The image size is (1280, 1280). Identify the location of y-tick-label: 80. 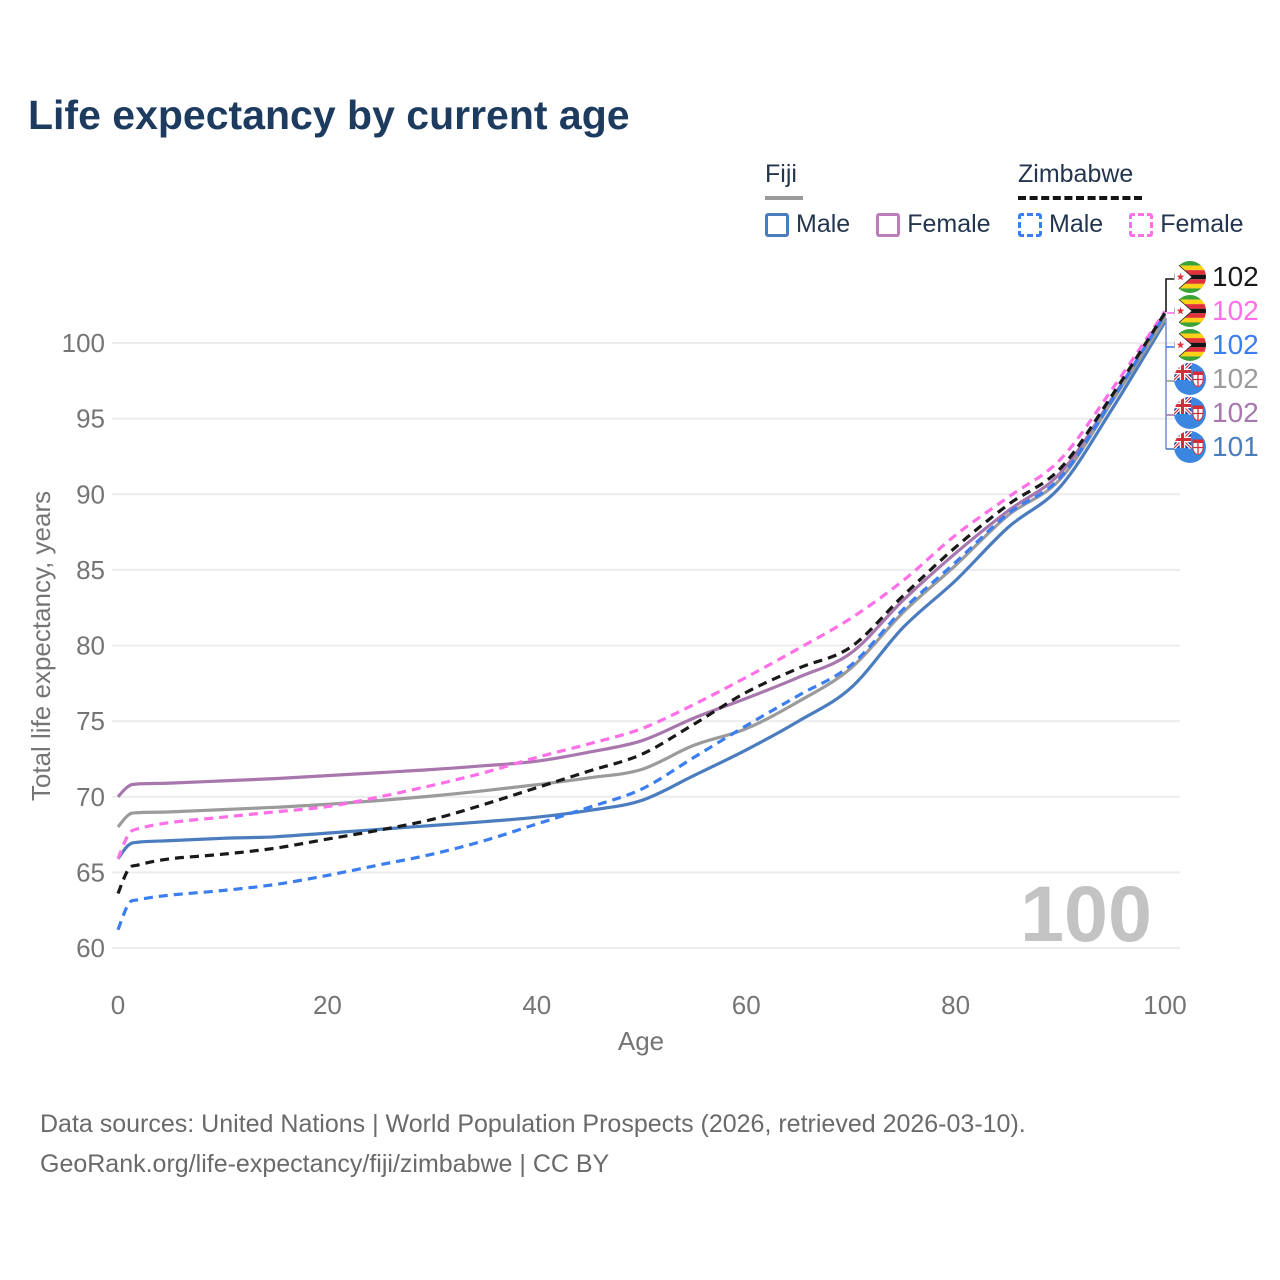
(90, 646).